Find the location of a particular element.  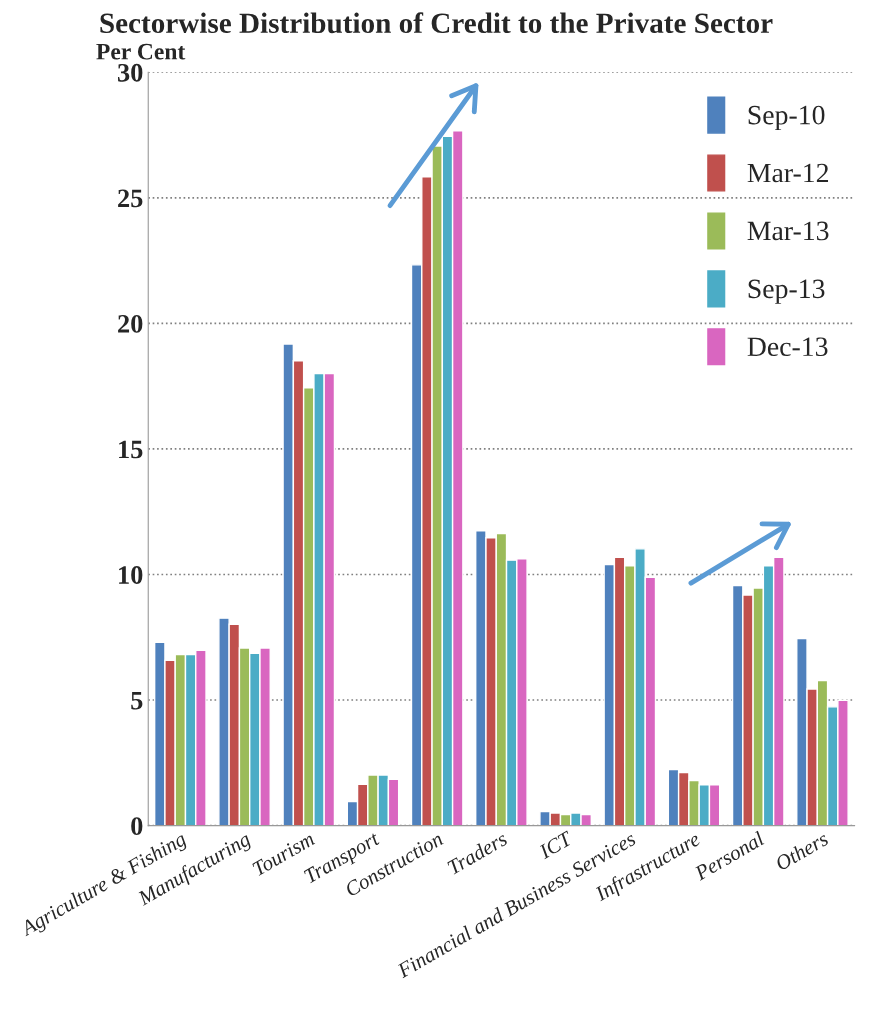

x-tick-label: Others is located at coordinates (802, 850).